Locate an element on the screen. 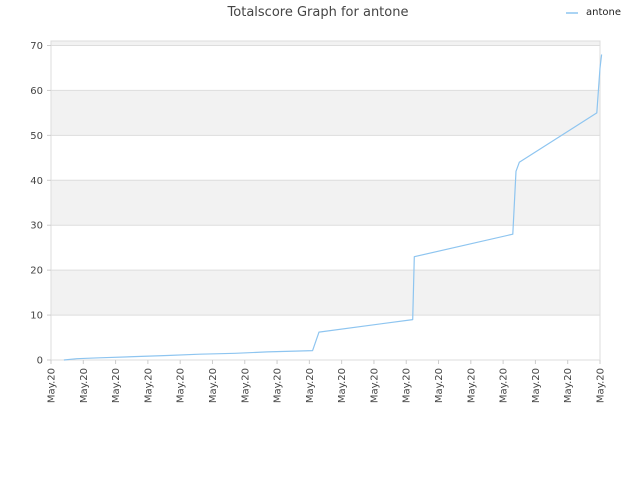 The image size is (640, 480). y-tick-label: 60 is located at coordinates (36, 91).